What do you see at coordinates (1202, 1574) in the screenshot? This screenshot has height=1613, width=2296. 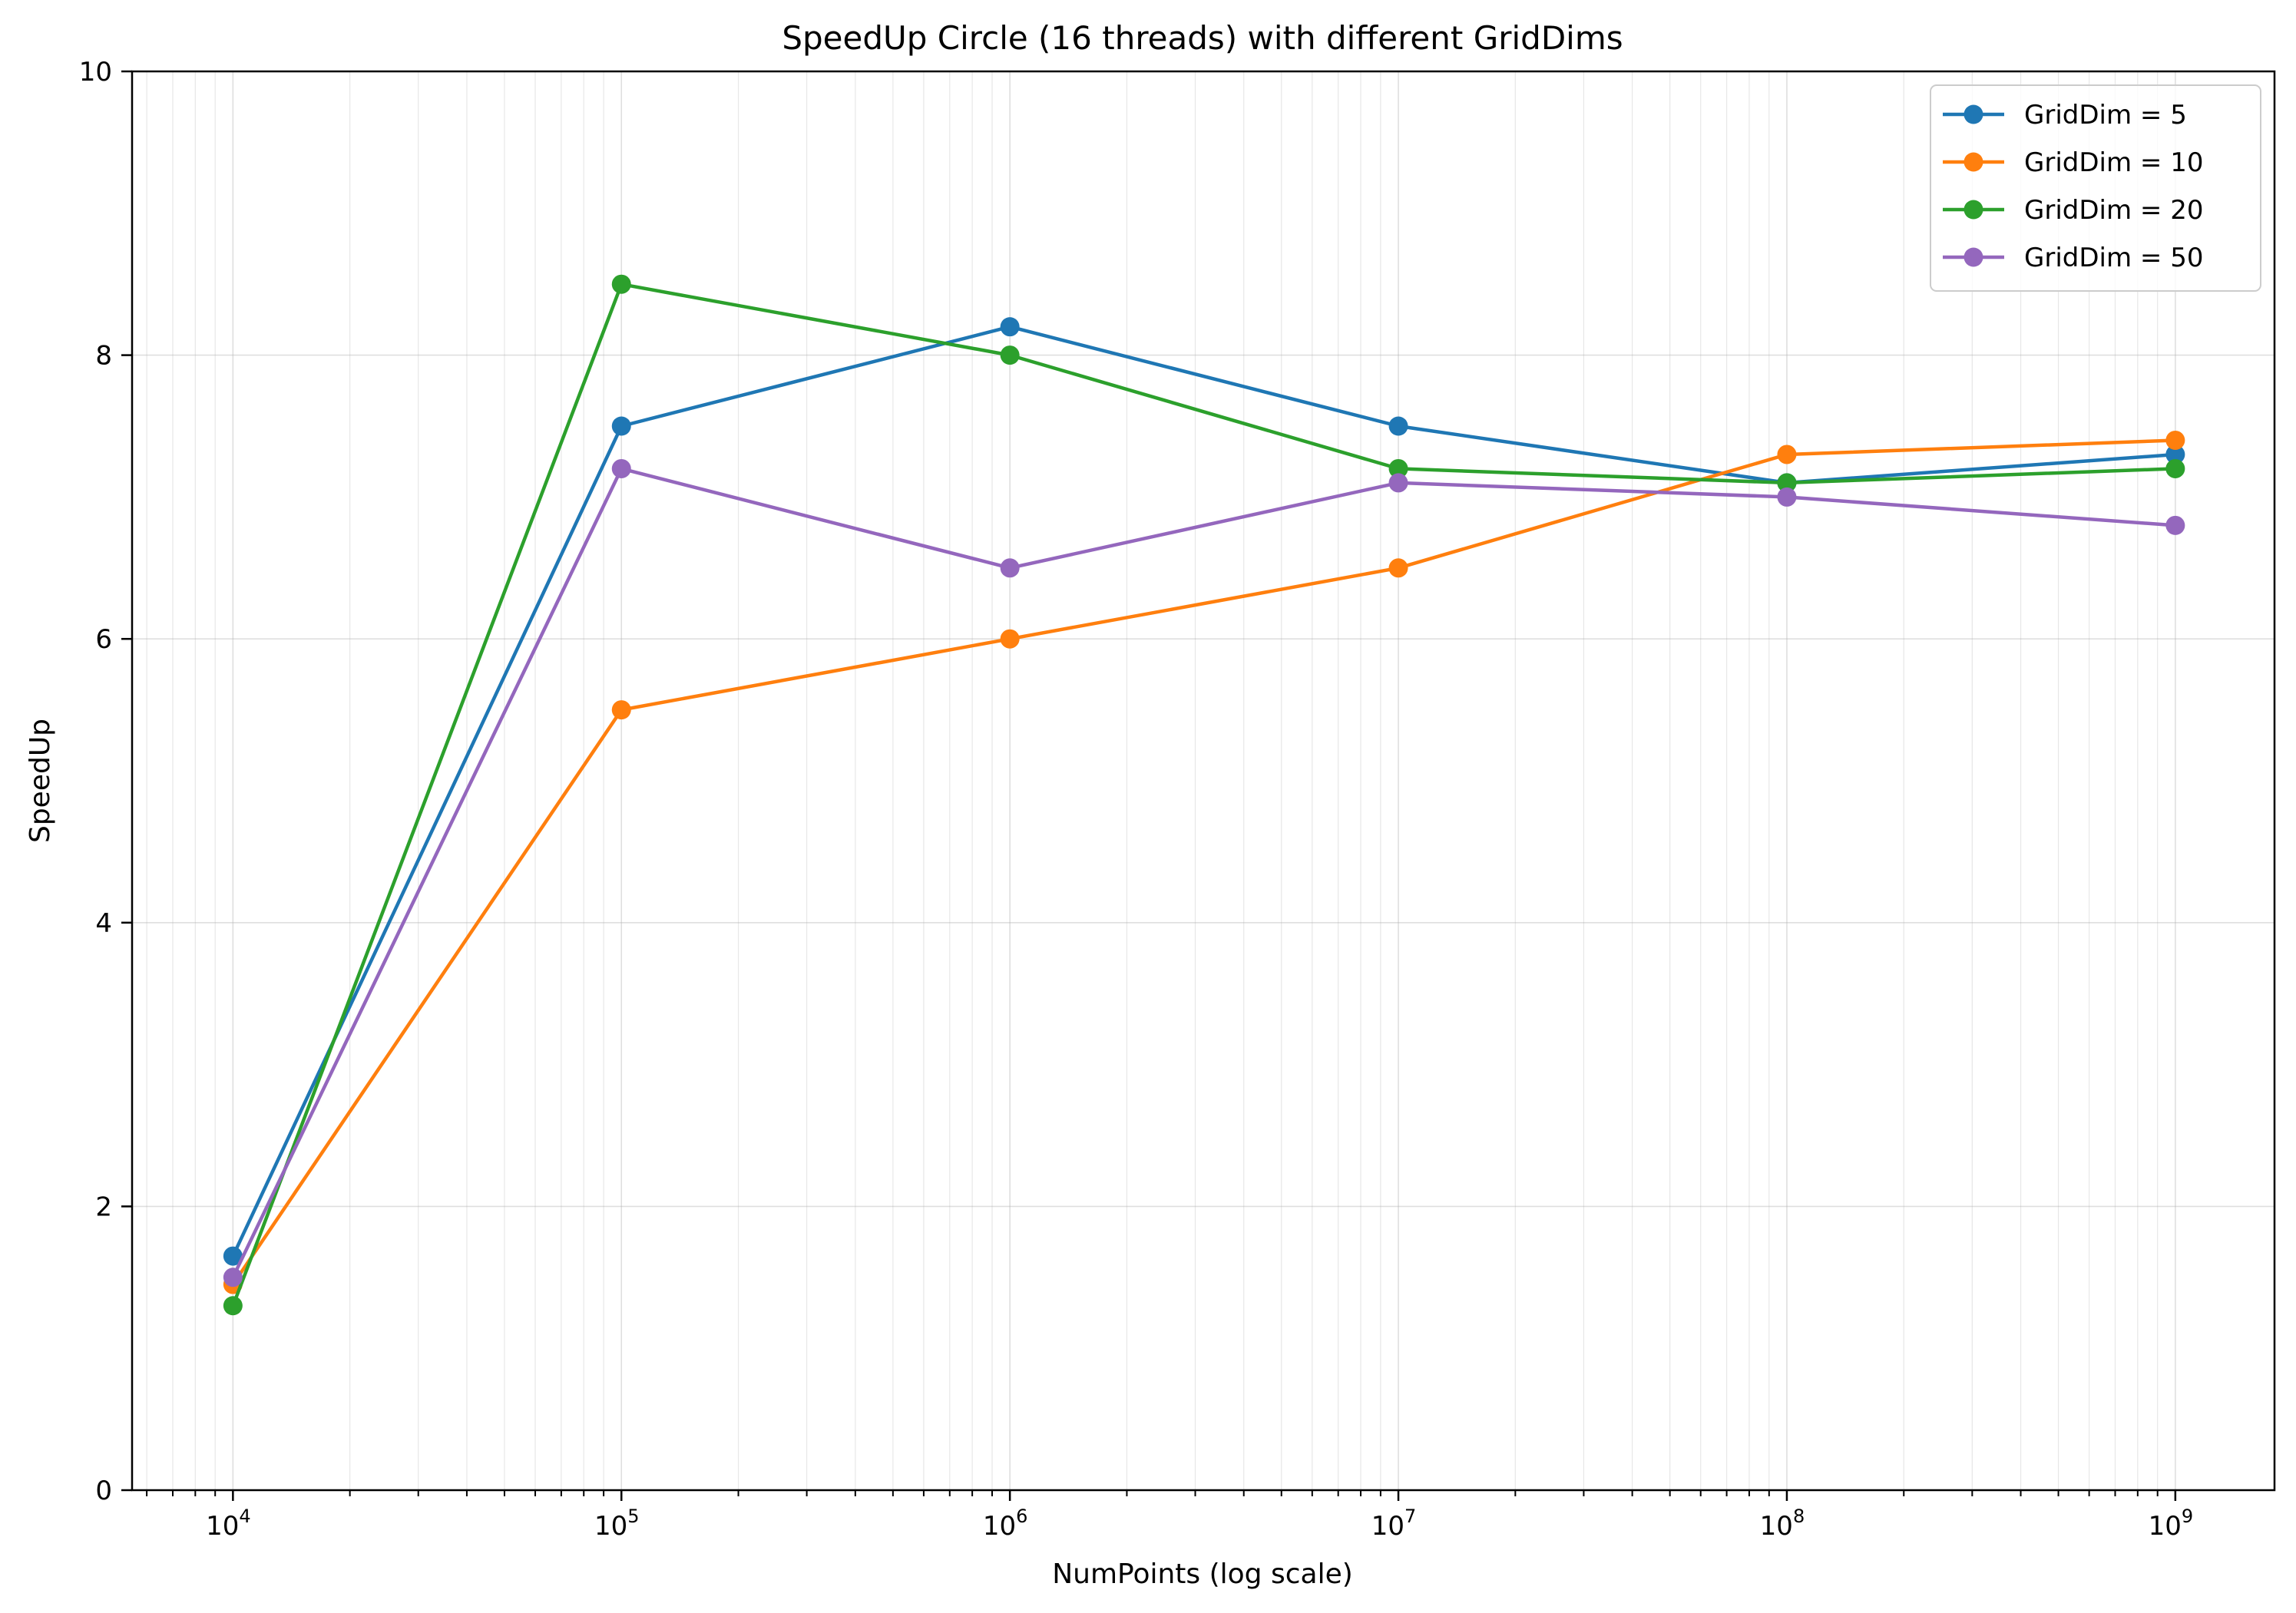 I see `x-axis-label: NumPoints (log scale)` at bounding box center [1202, 1574].